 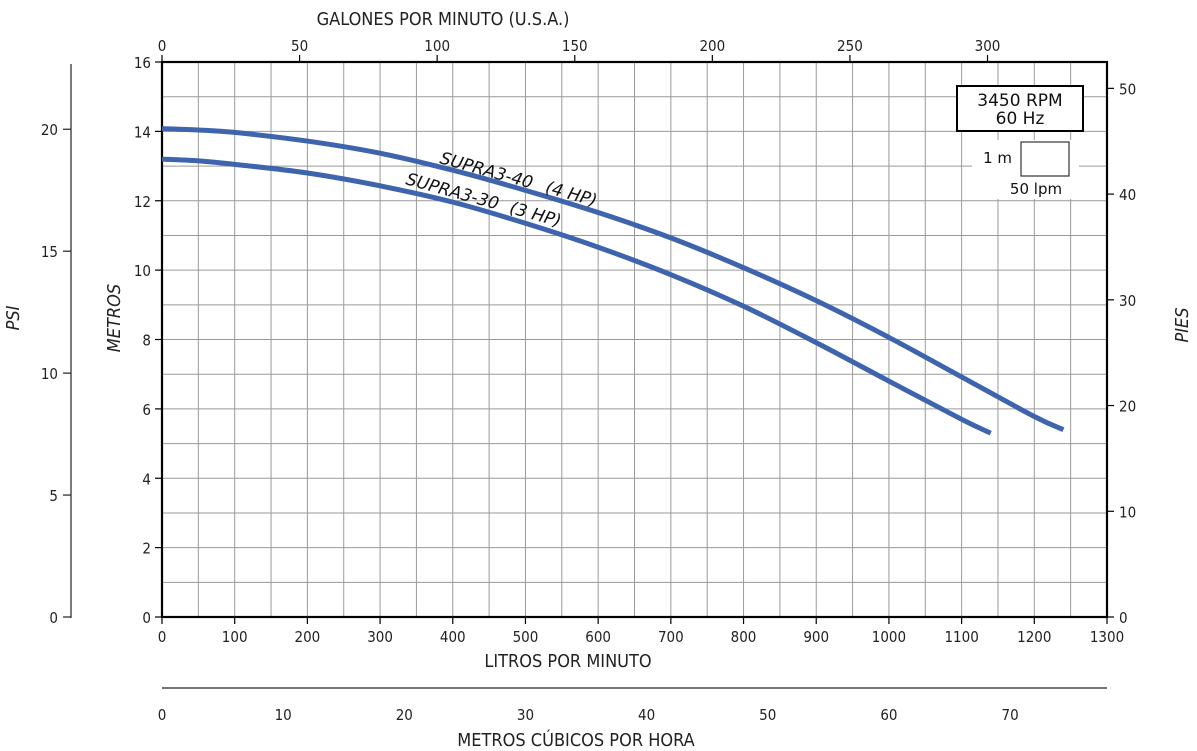 What do you see at coordinates (567, 661) in the screenshot?
I see `x-bottom-title: LITROS POR MINUTO` at bounding box center [567, 661].